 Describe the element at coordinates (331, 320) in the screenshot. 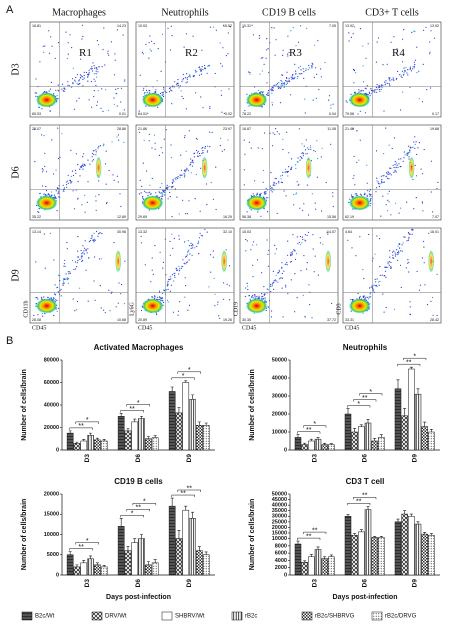

I see `quadrant-value: 37.72` at that location.